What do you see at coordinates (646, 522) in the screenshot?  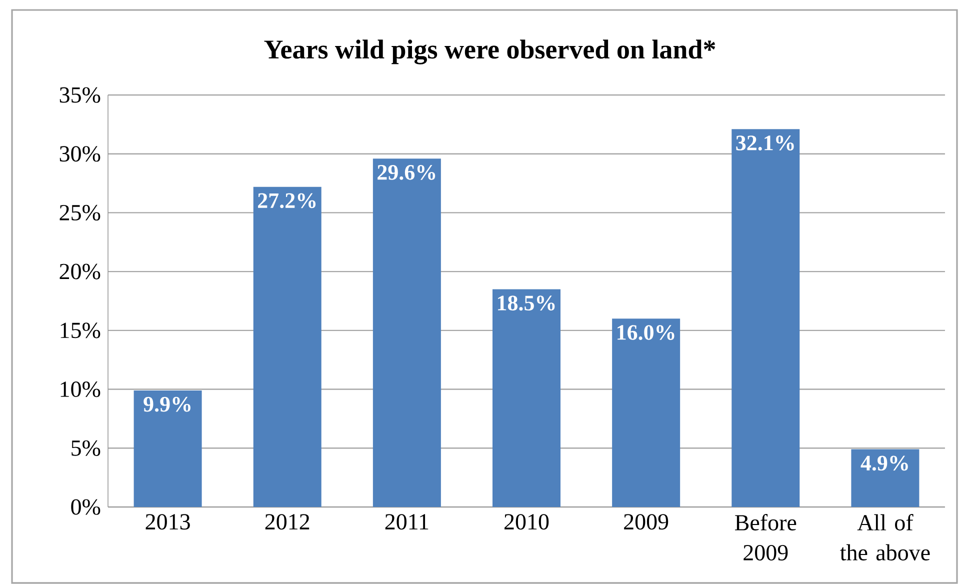 I see `x-tick-label: 2009` at bounding box center [646, 522].